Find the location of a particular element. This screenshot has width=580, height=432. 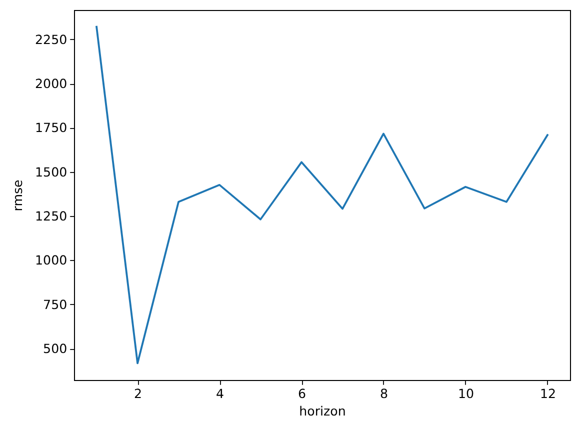

x-axis-title: horizon is located at coordinates (322, 411).